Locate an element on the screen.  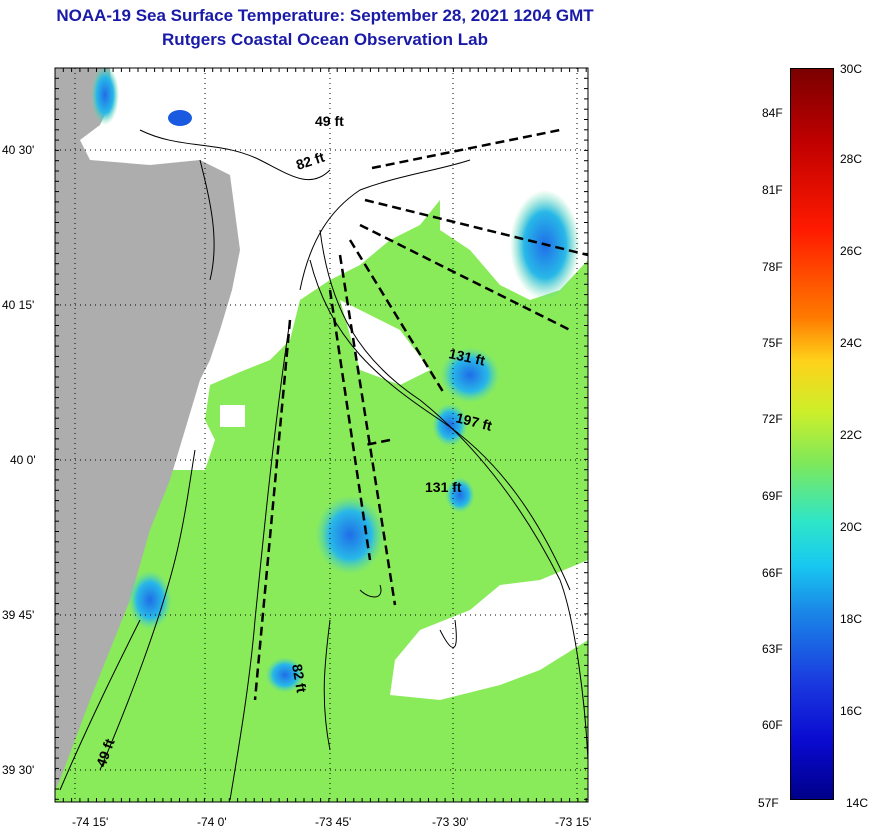
colorbar-celsius-label: 26C is located at coordinates (851, 251).